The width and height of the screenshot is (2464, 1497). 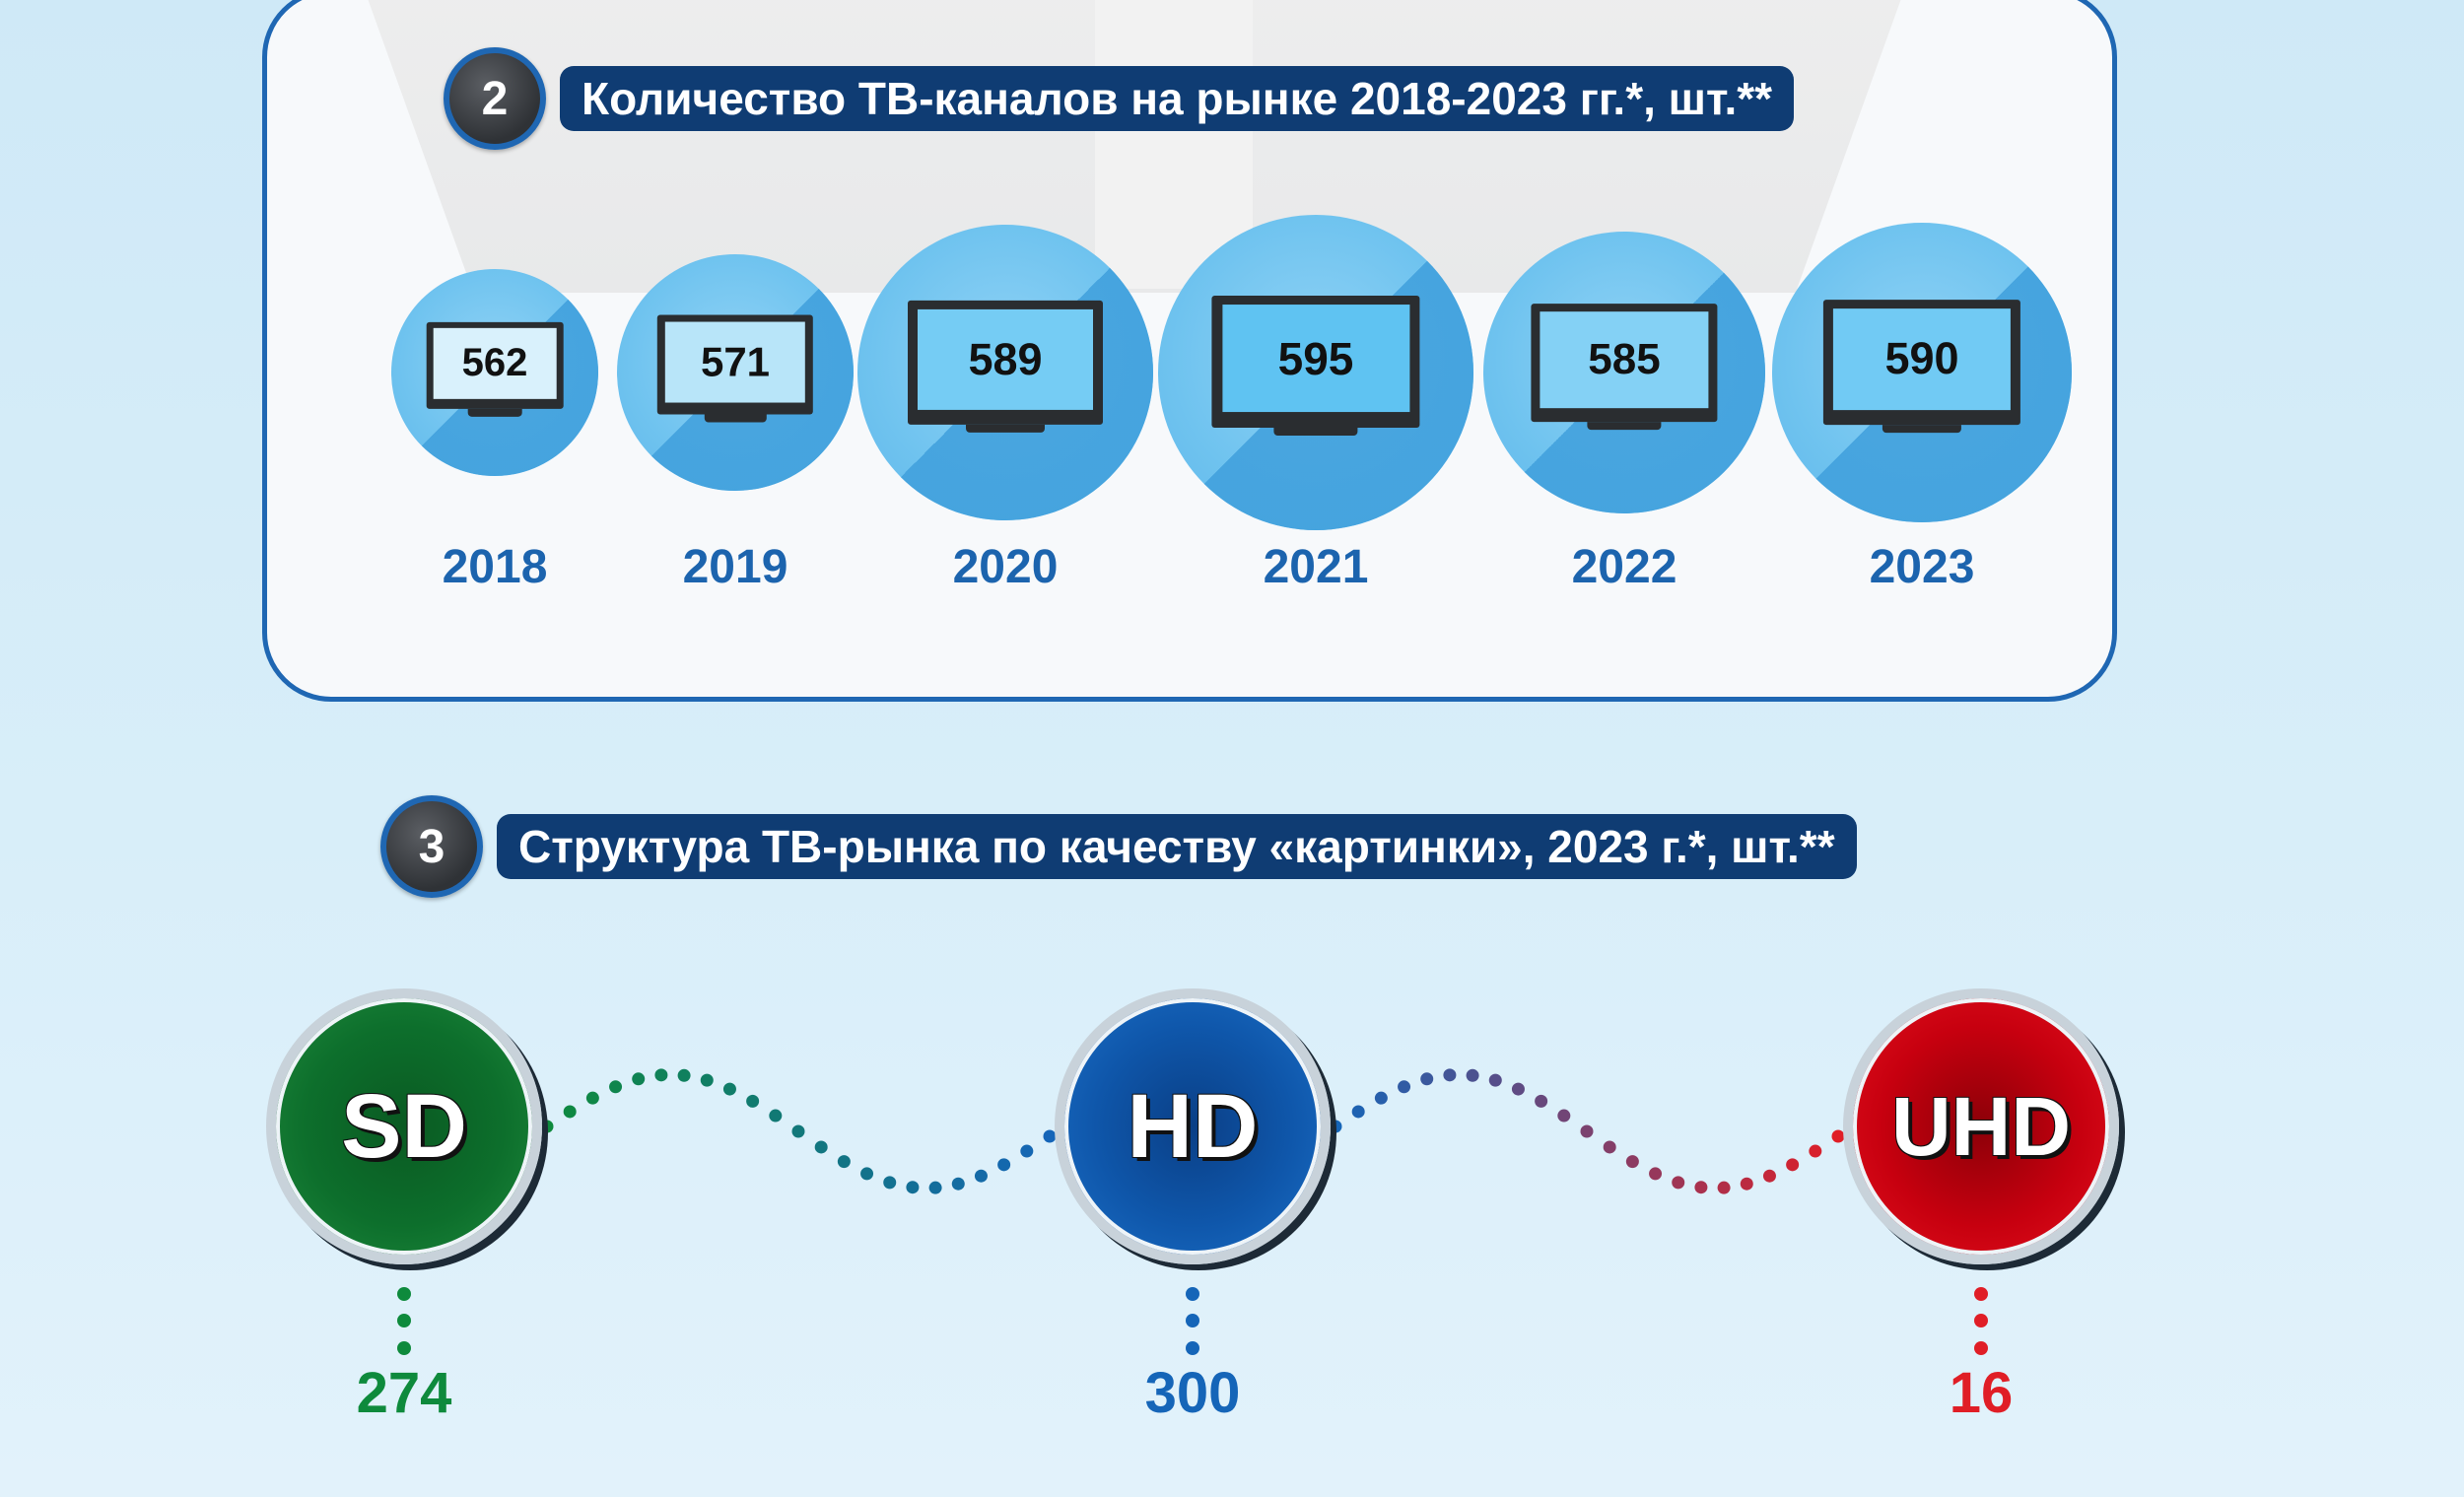 I want to click on year-label-2023: 2023, so click(x=1922, y=567).